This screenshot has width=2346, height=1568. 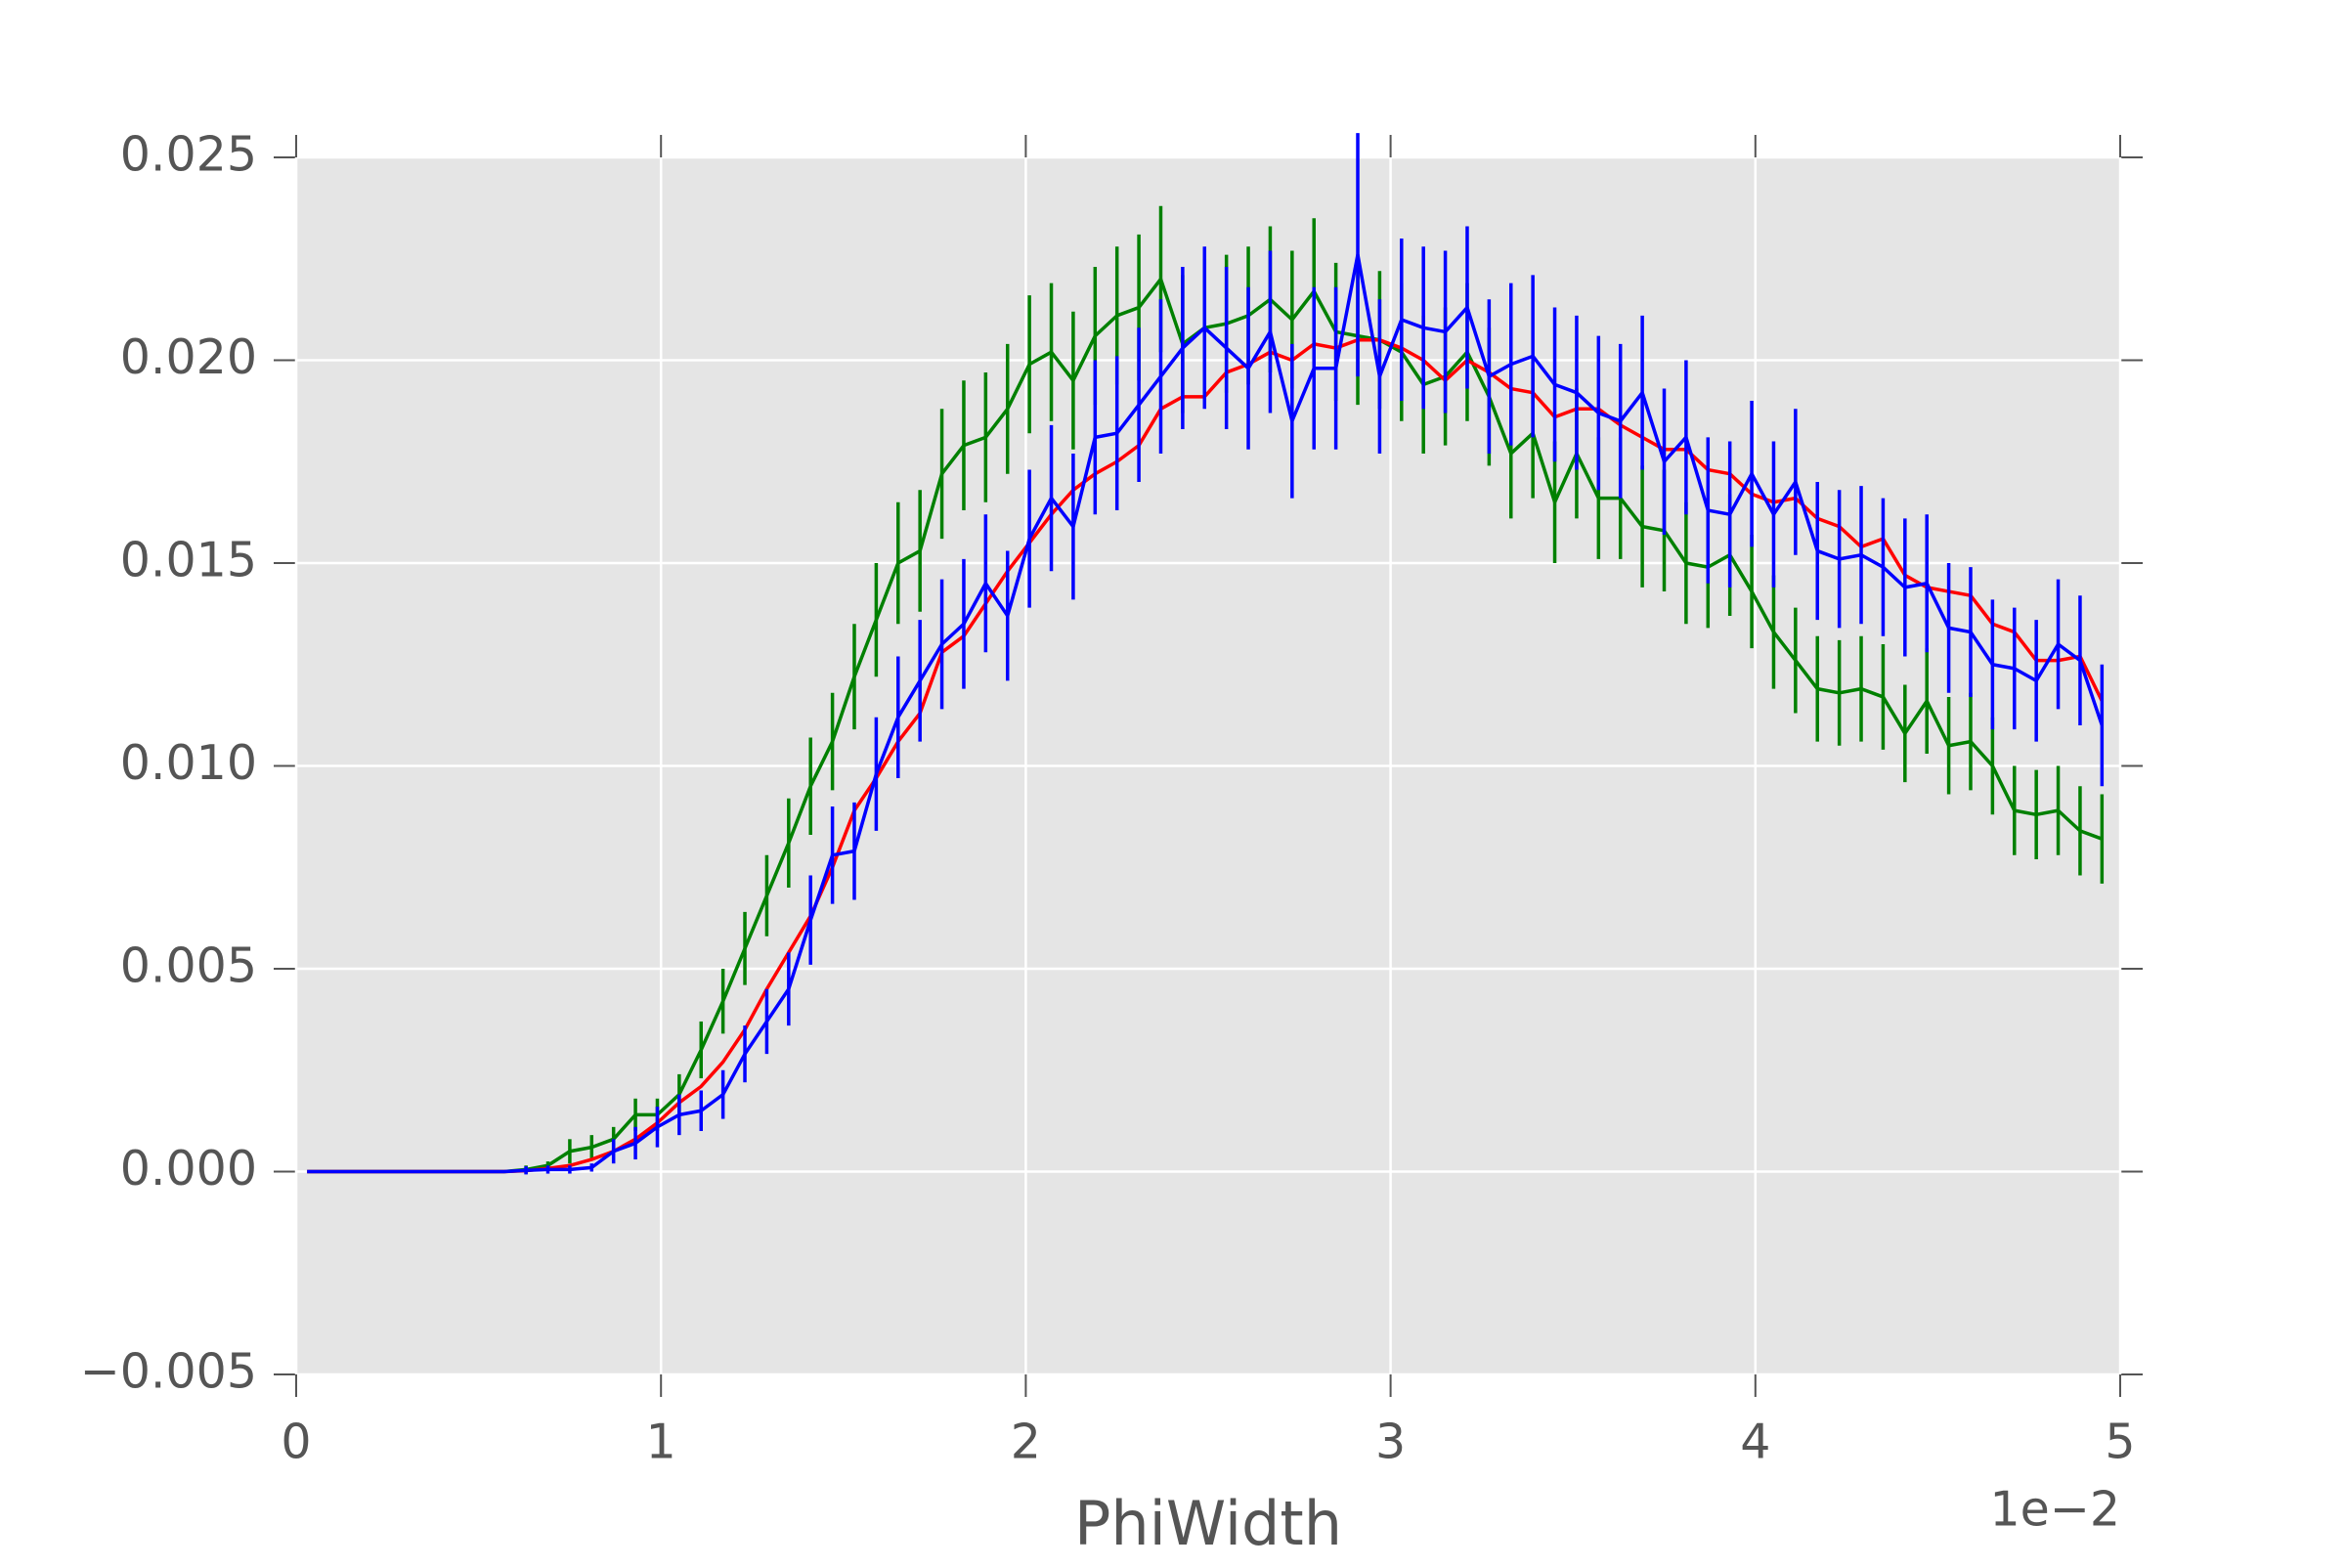 I want to click on x-tick-label: 5, so click(x=2120, y=1442).